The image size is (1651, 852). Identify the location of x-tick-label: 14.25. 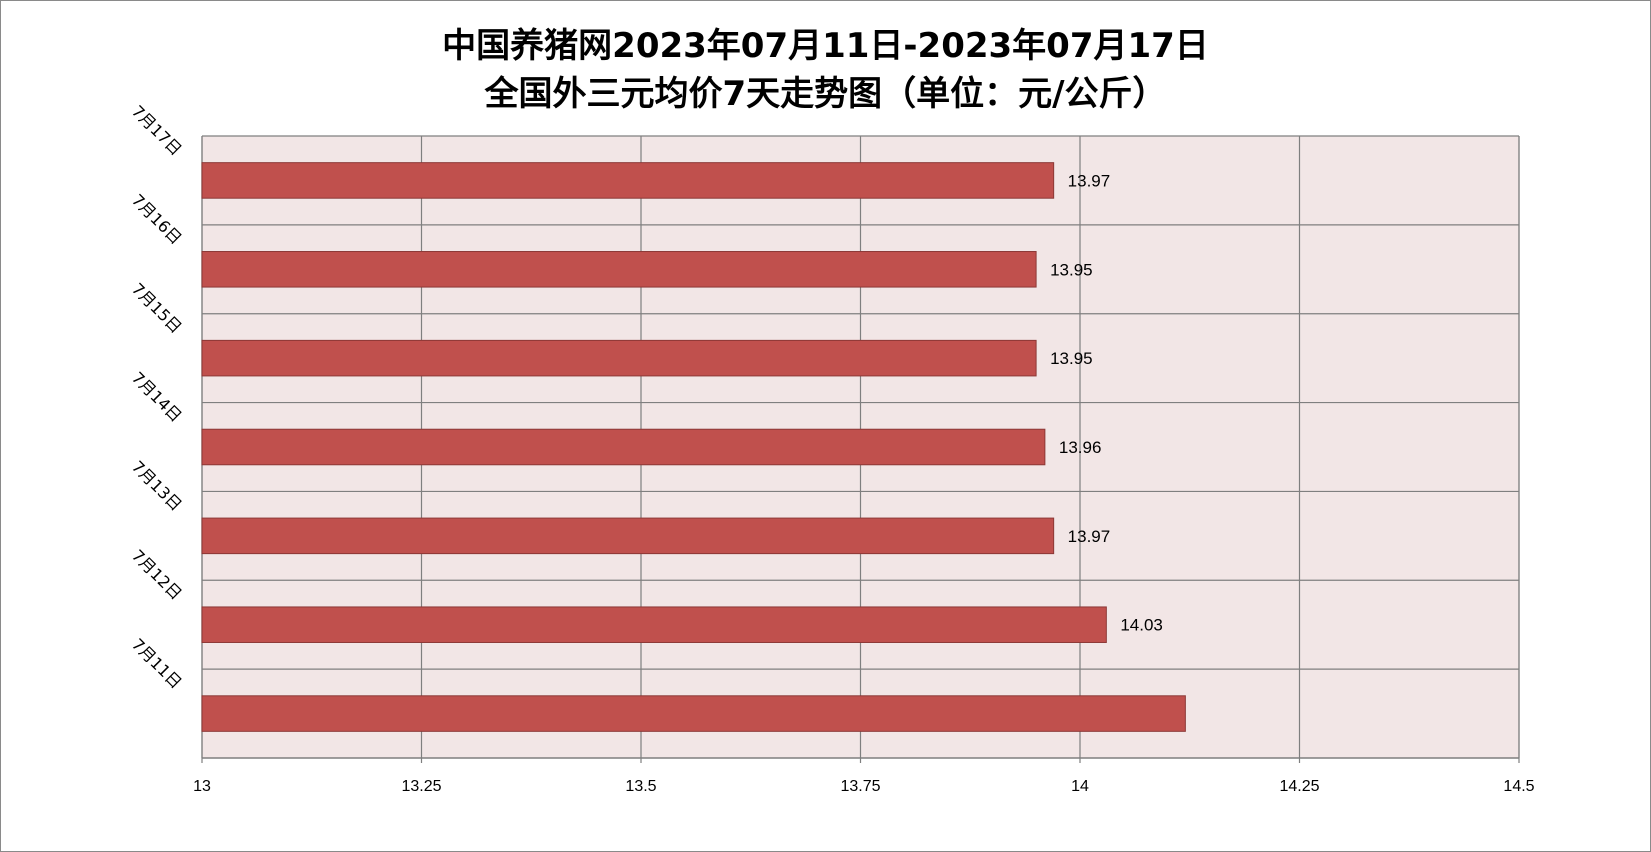
(1299, 786).